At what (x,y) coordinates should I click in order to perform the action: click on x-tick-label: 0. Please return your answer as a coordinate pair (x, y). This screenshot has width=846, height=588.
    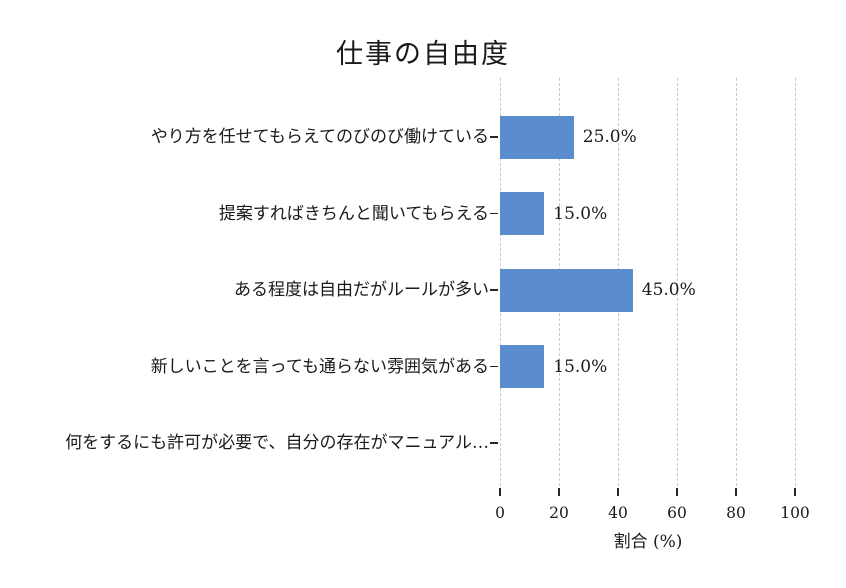
    Looking at the image, I should click on (500, 513).